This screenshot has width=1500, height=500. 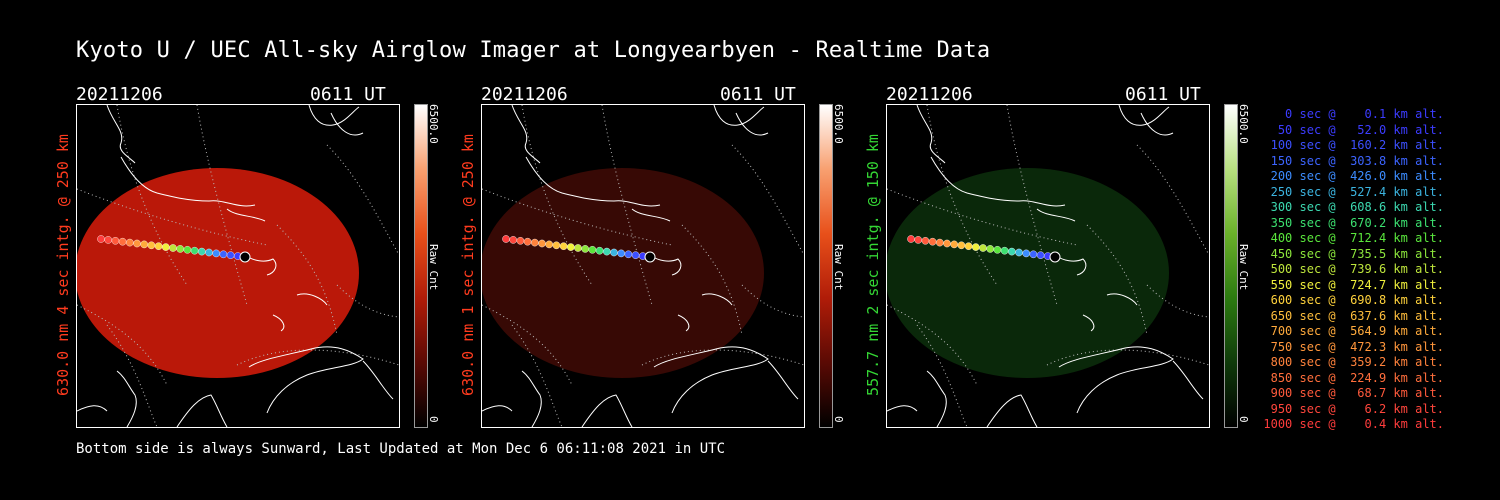 I want to click on legend-row: 700 sec @ 564.9 km alt., so click(x=1353, y=331).